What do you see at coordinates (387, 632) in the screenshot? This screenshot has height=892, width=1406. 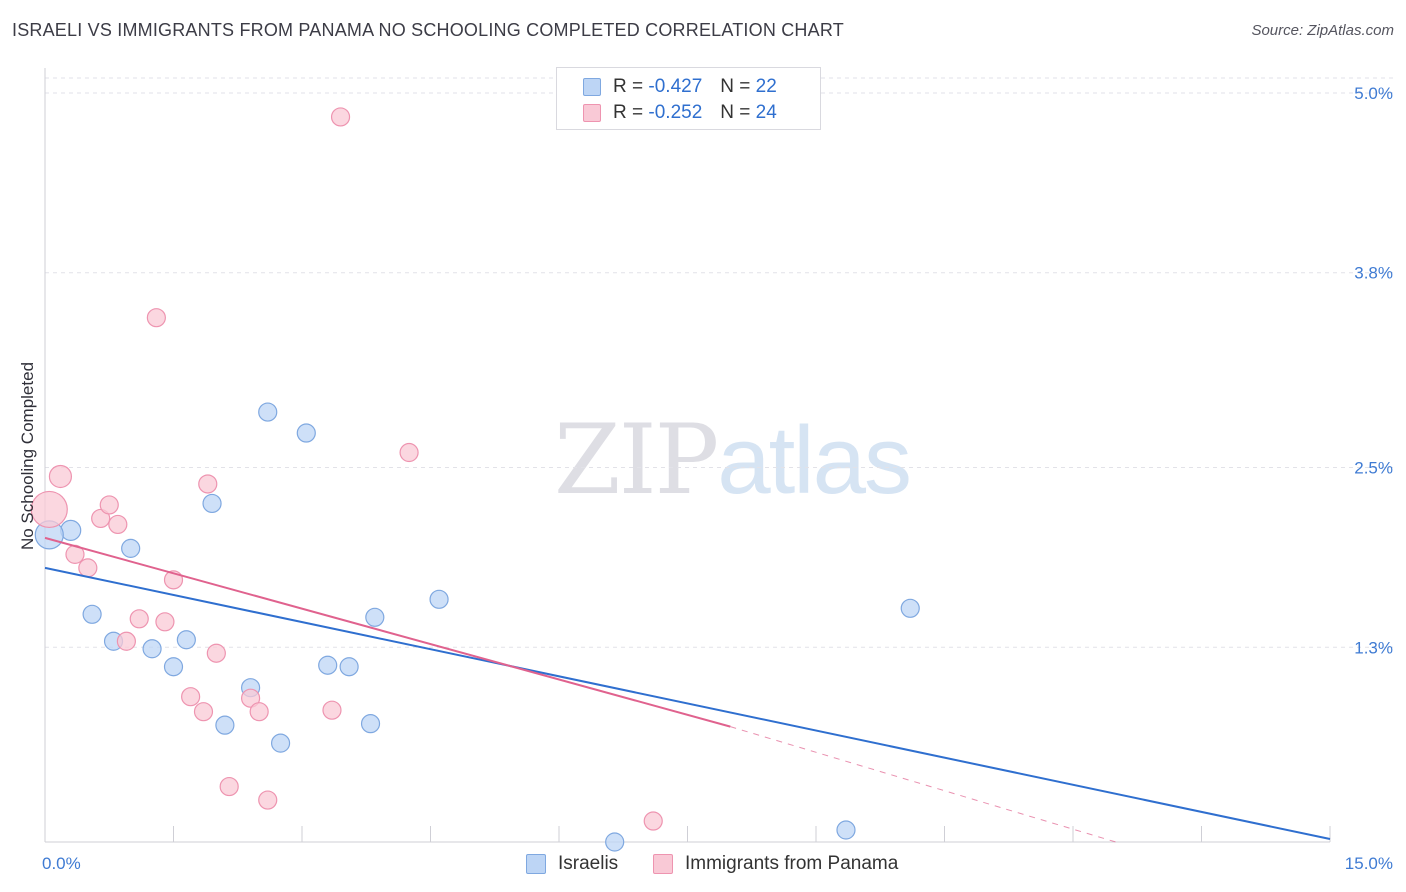 I see `panama-trend-line` at bounding box center [387, 632].